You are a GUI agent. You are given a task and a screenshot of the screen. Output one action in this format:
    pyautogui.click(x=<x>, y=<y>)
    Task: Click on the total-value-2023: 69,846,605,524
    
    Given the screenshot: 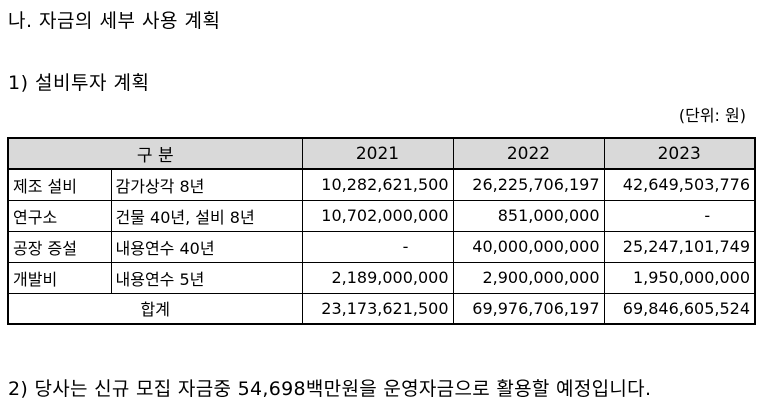 What is the action you would take?
    pyautogui.click(x=679, y=308)
    